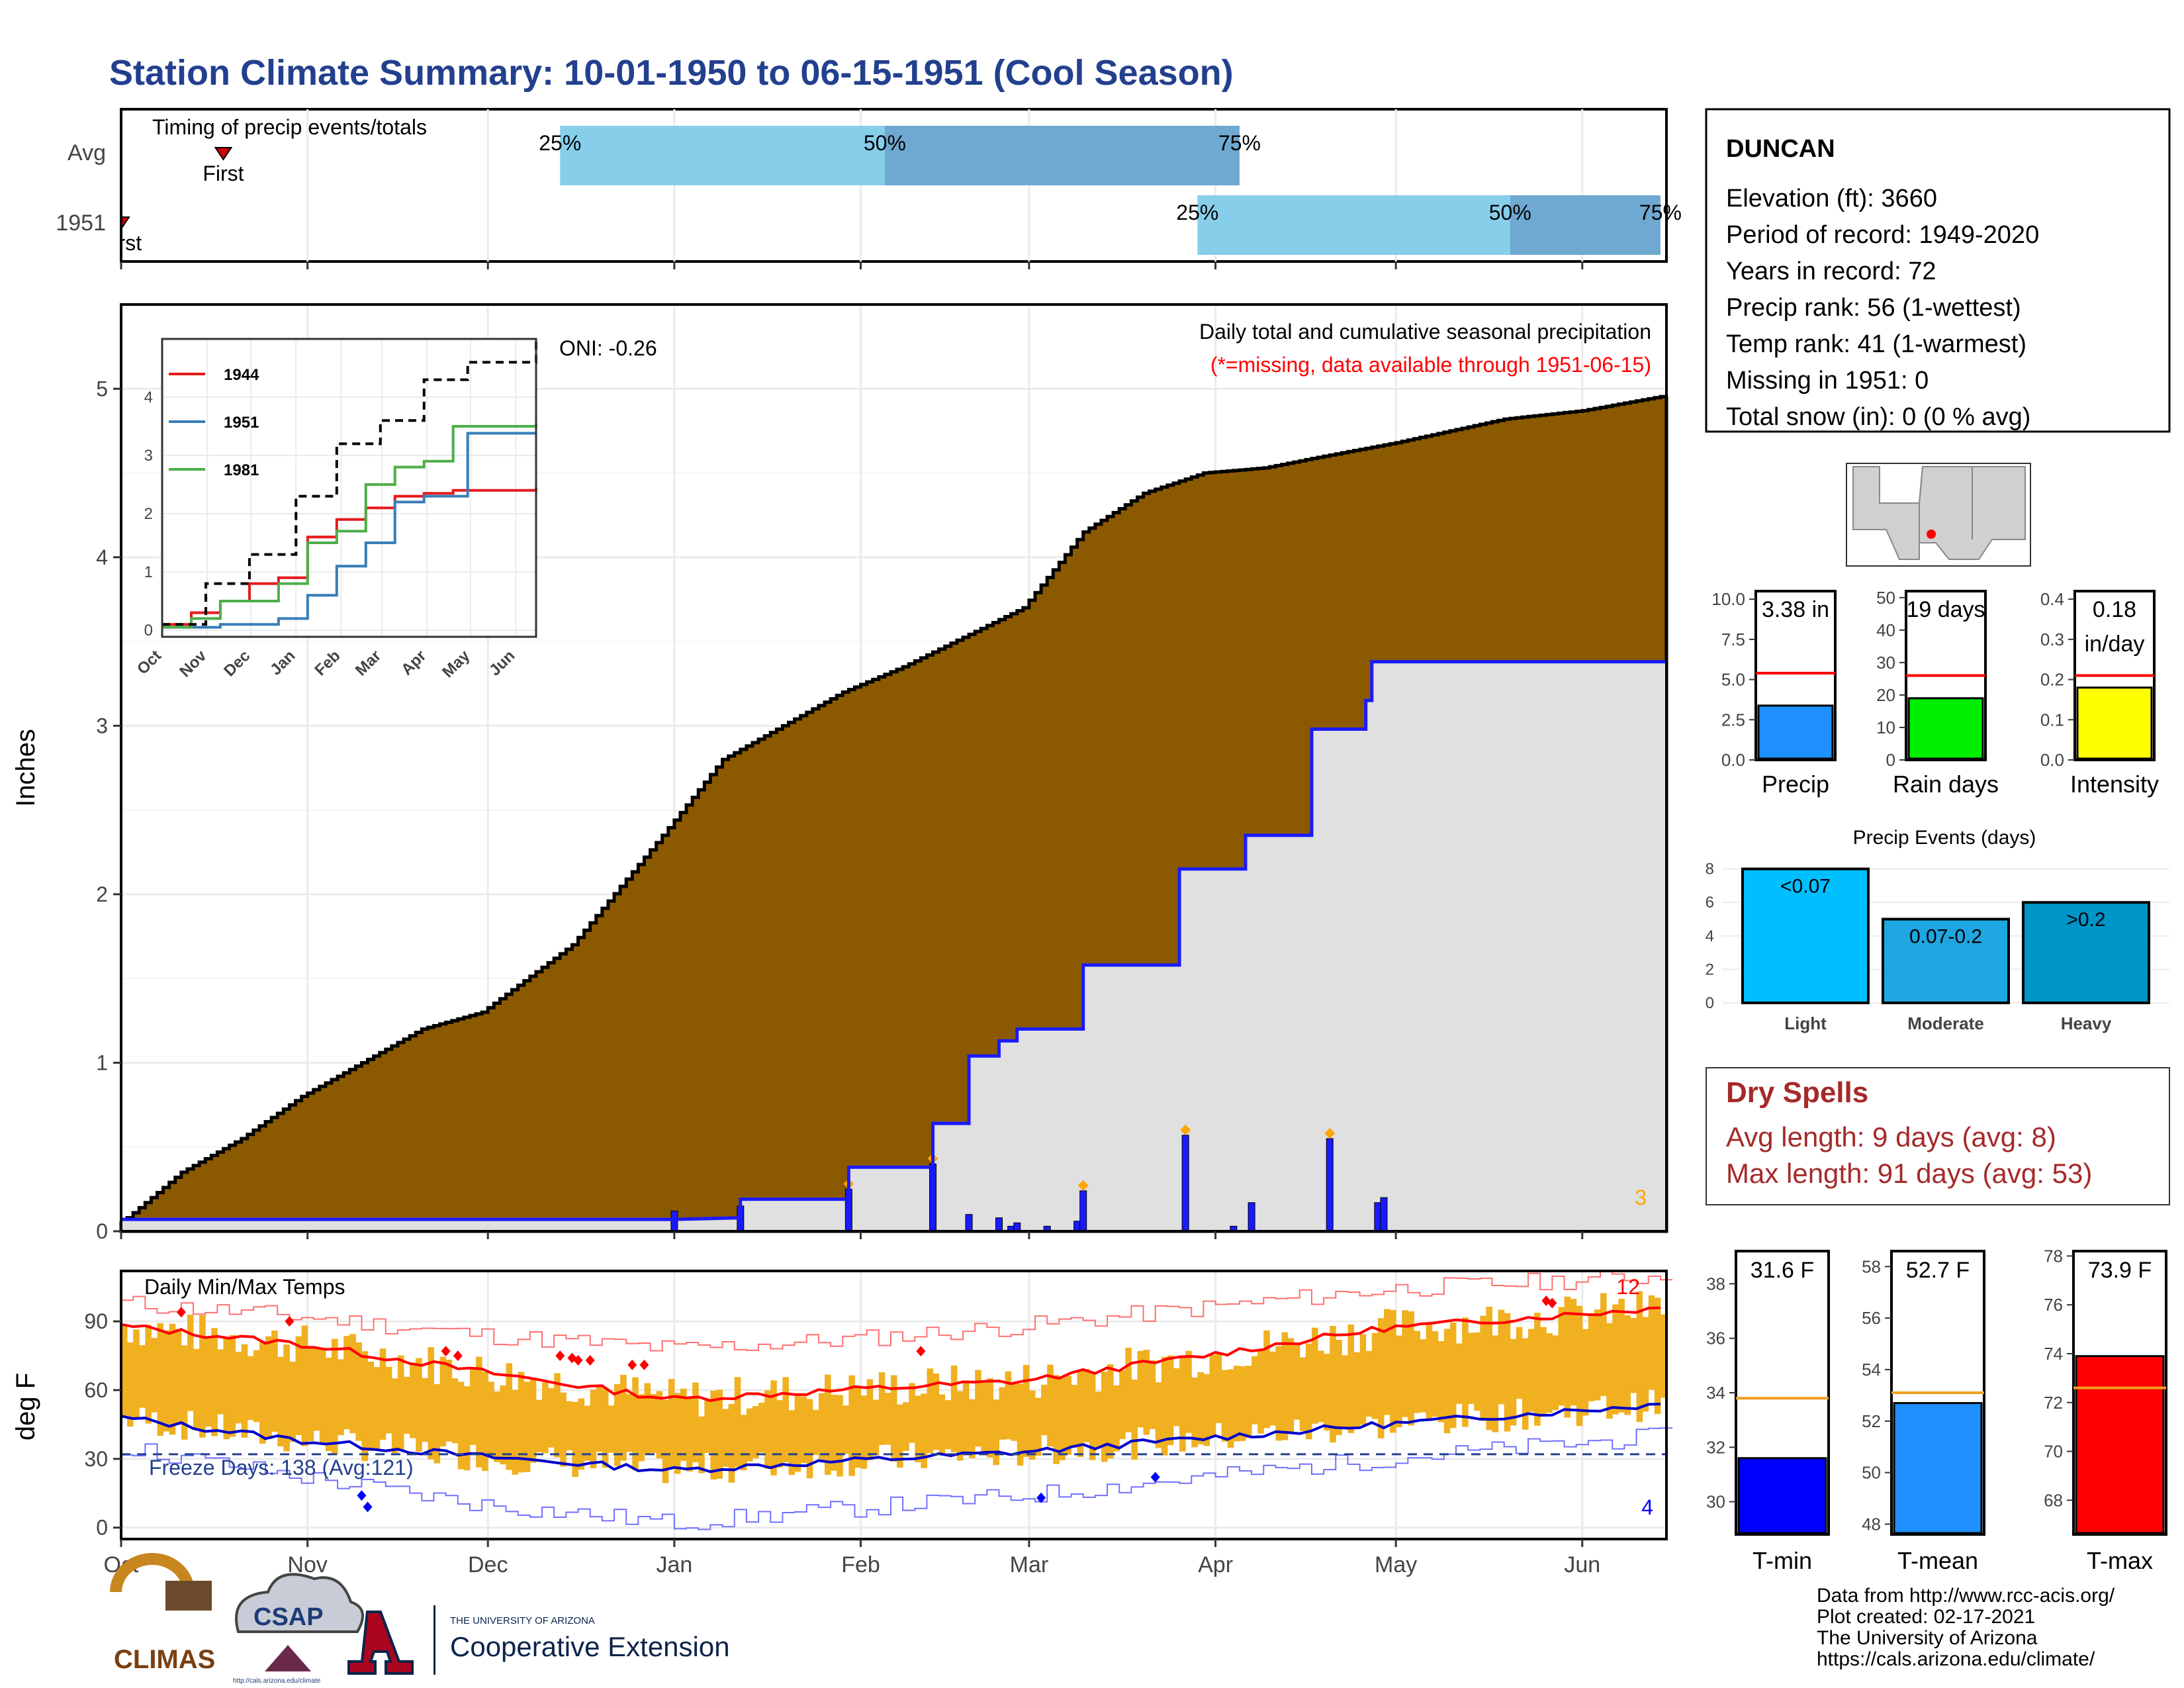 Image resolution: width=2184 pixels, height=1688 pixels. I want to click on mini-intensity-label: Intensity, so click(2114, 784).